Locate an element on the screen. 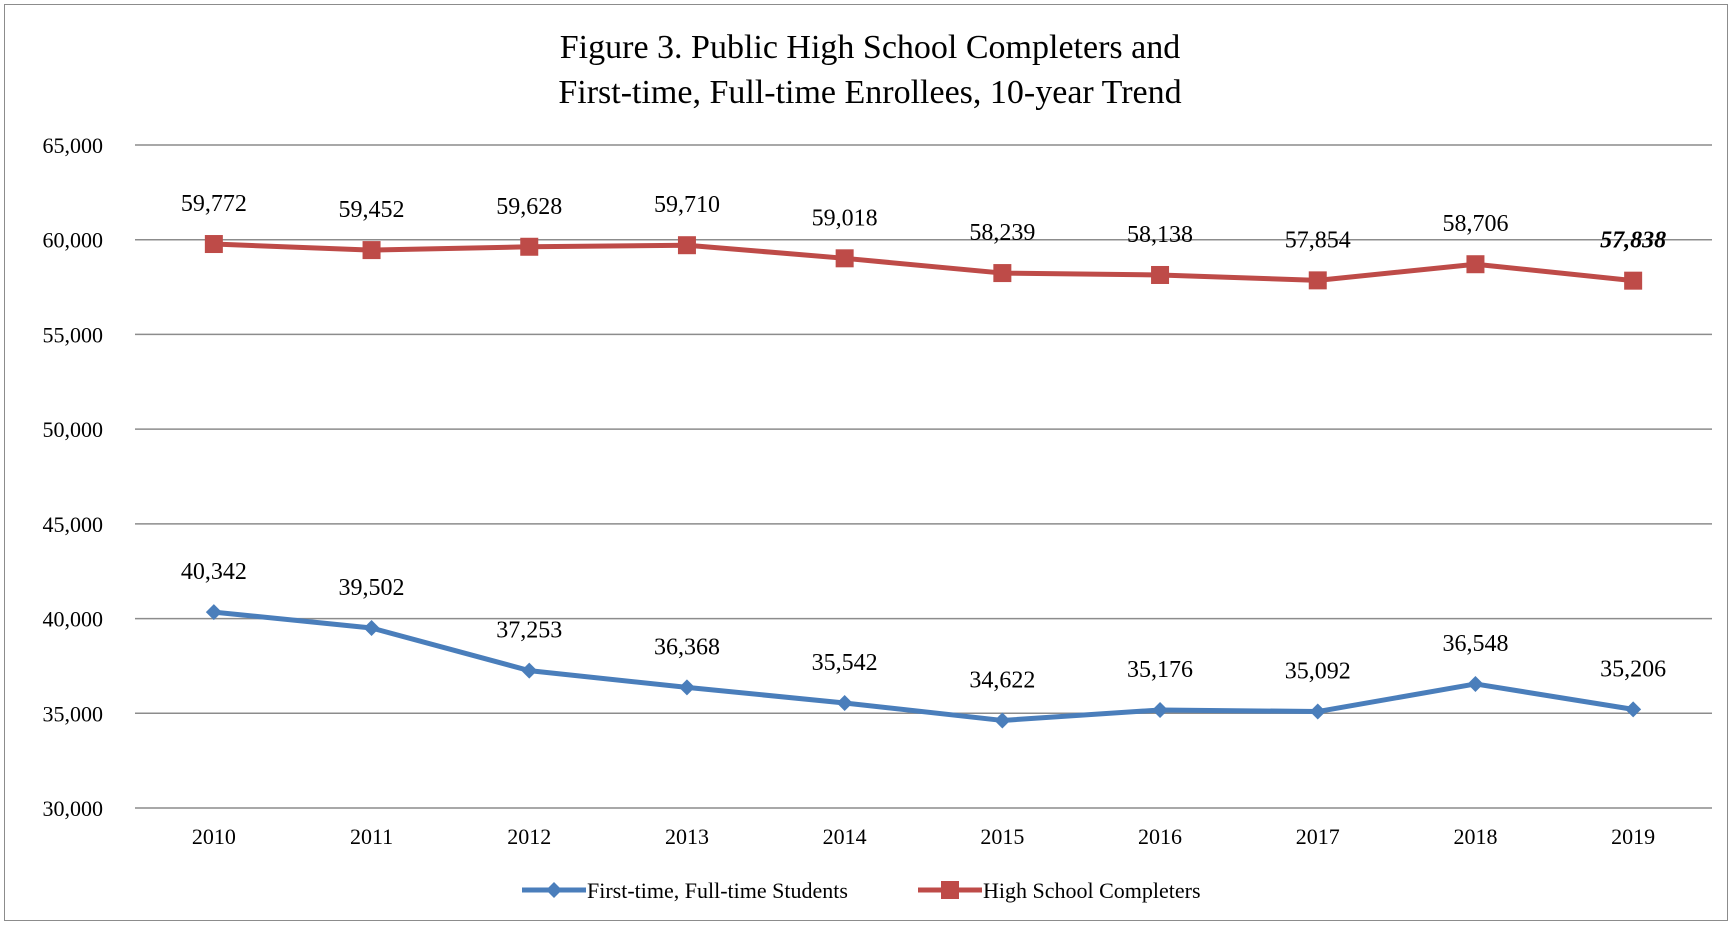 The width and height of the screenshot is (1732, 925). data-label: 59,772 is located at coordinates (214, 204).